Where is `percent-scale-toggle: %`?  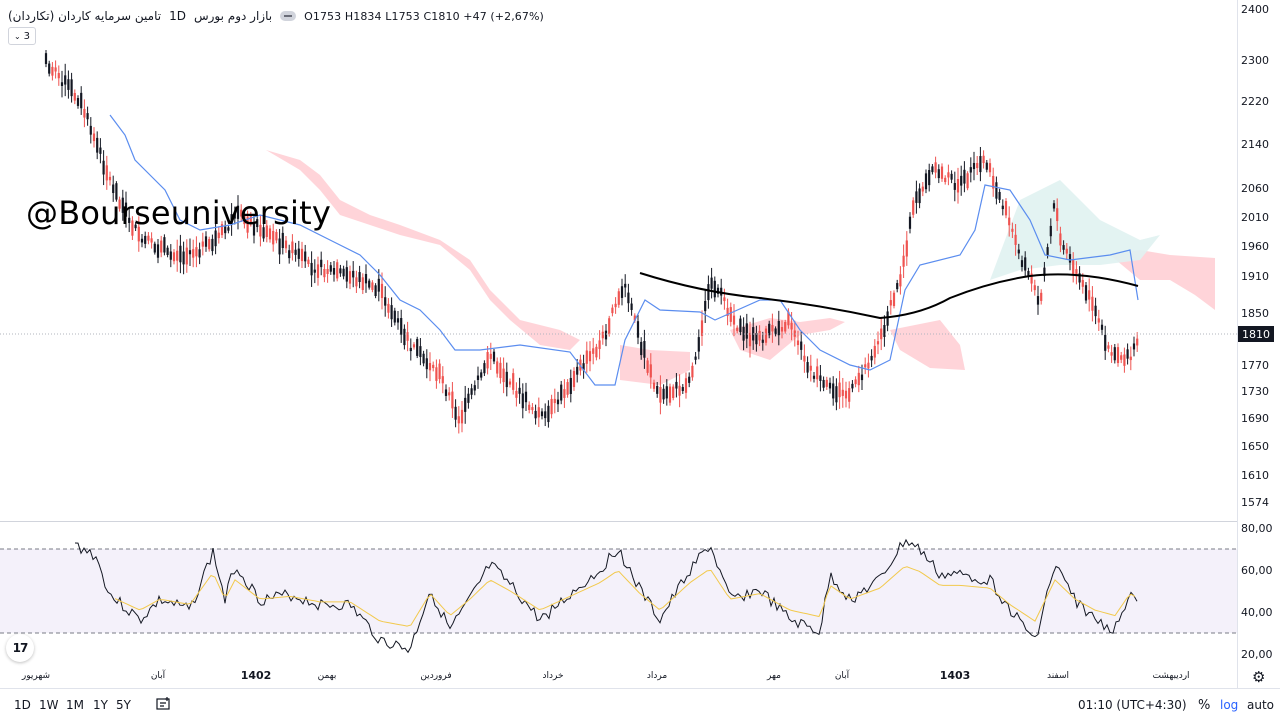 percent-scale-toggle: % is located at coordinates (1204, 705).